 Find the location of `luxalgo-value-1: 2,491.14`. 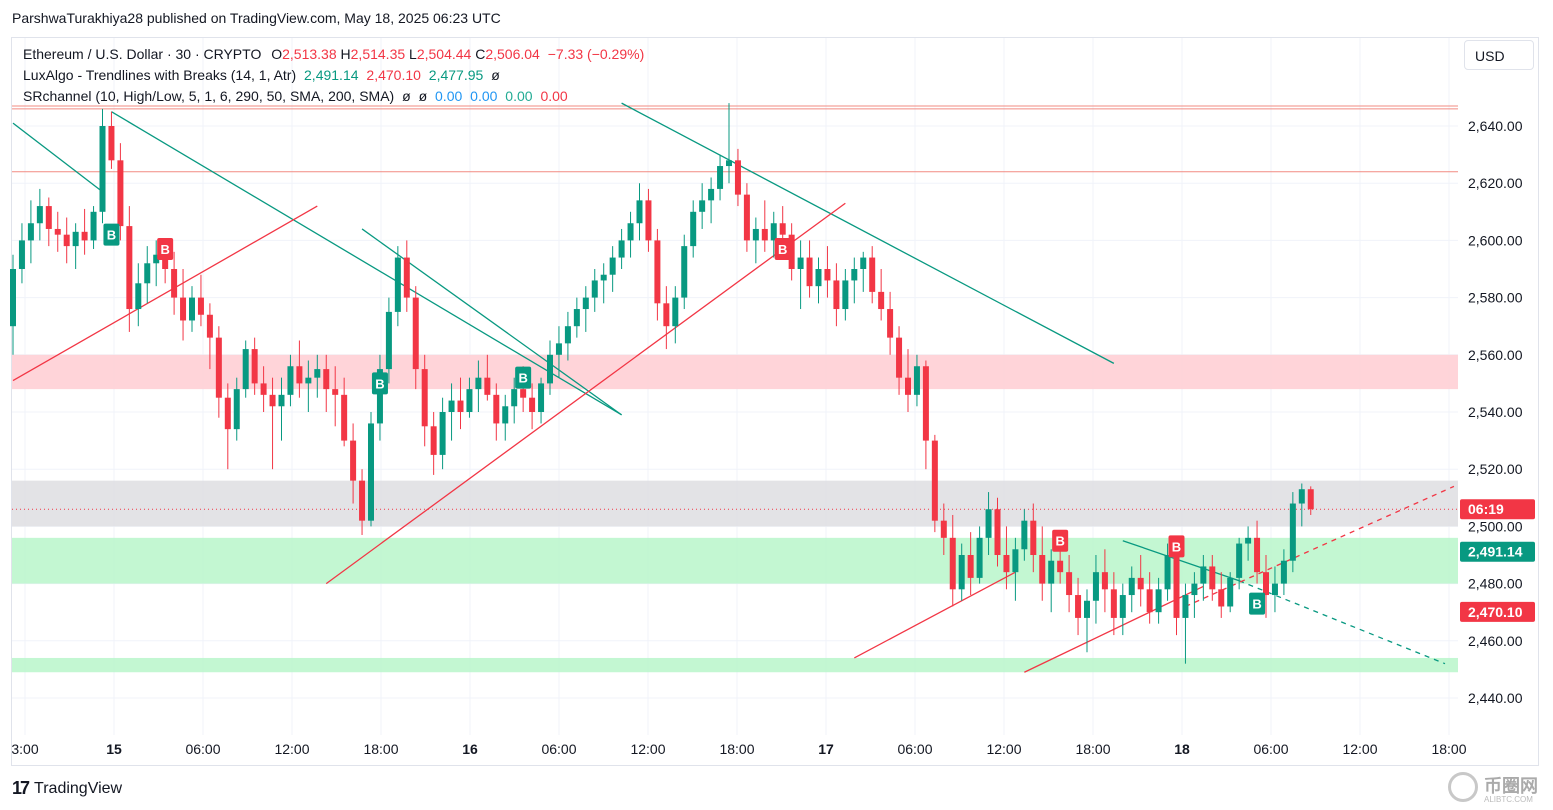

luxalgo-value-1: 2,491.14 is located at coordinates (331, 75).